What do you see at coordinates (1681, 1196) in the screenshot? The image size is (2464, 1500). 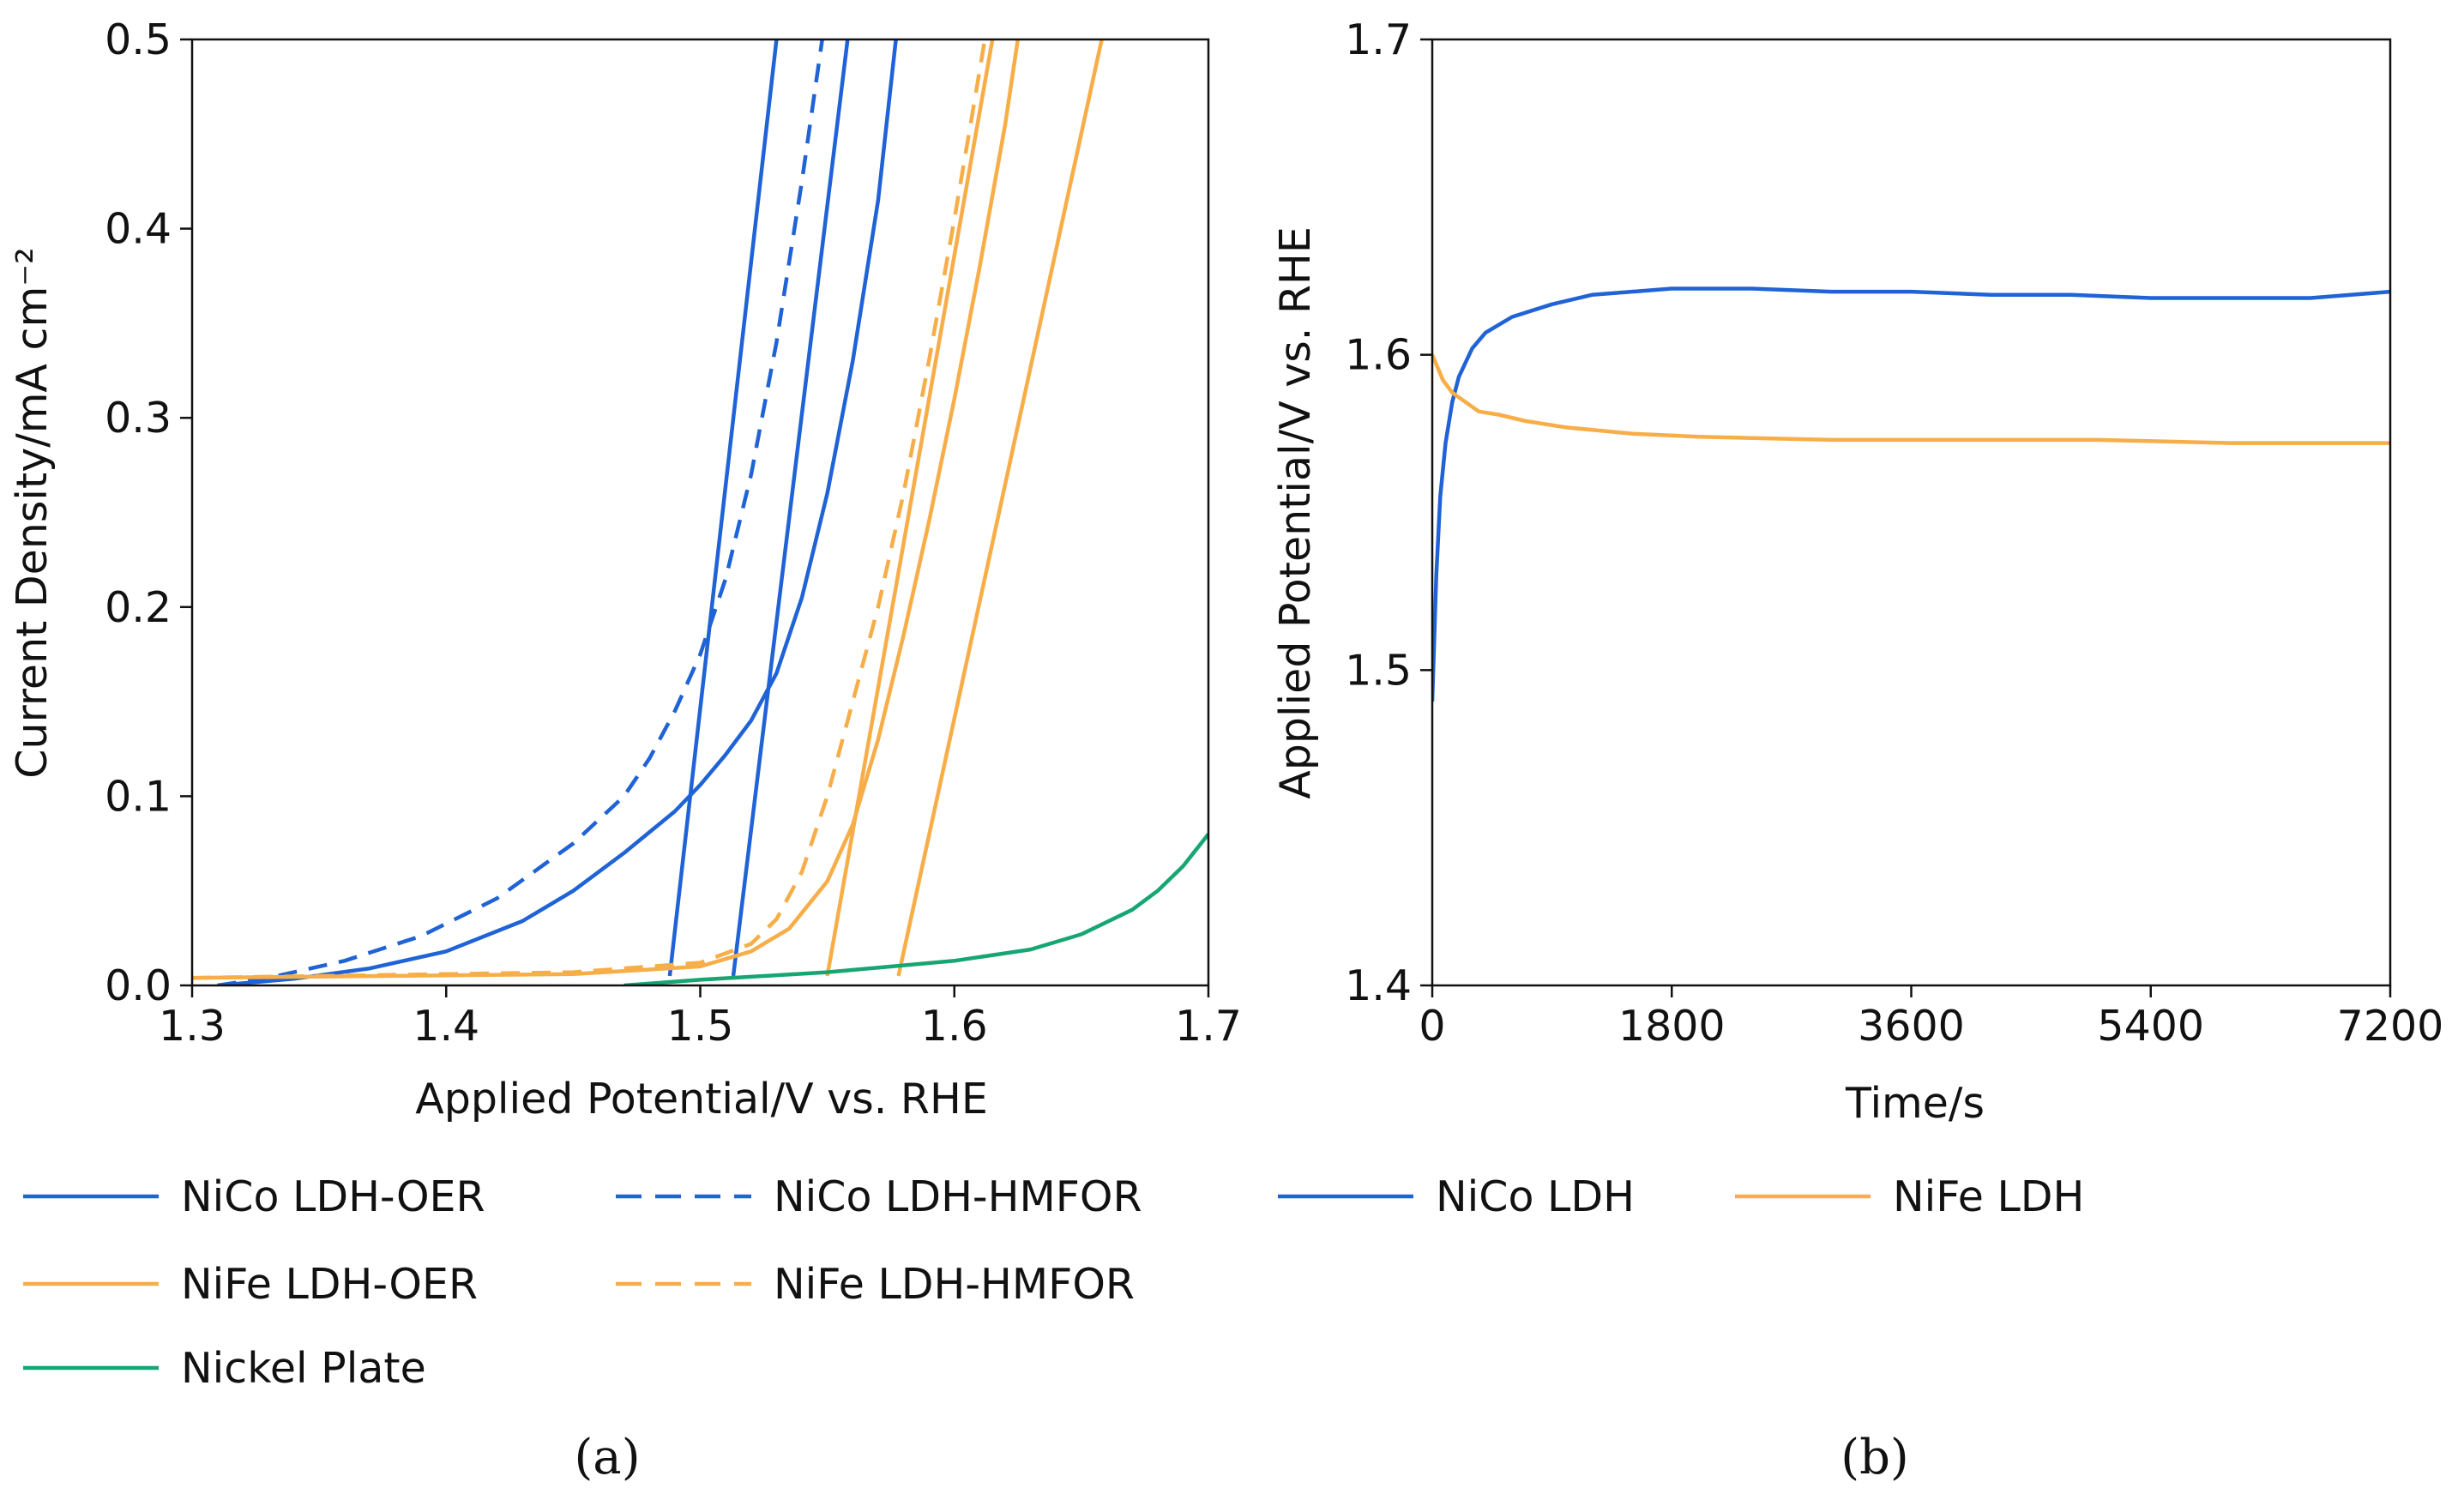 I see `panel-b-legend: NiCo LDH NiFe LDH` at bounding box center [1681, 1196].